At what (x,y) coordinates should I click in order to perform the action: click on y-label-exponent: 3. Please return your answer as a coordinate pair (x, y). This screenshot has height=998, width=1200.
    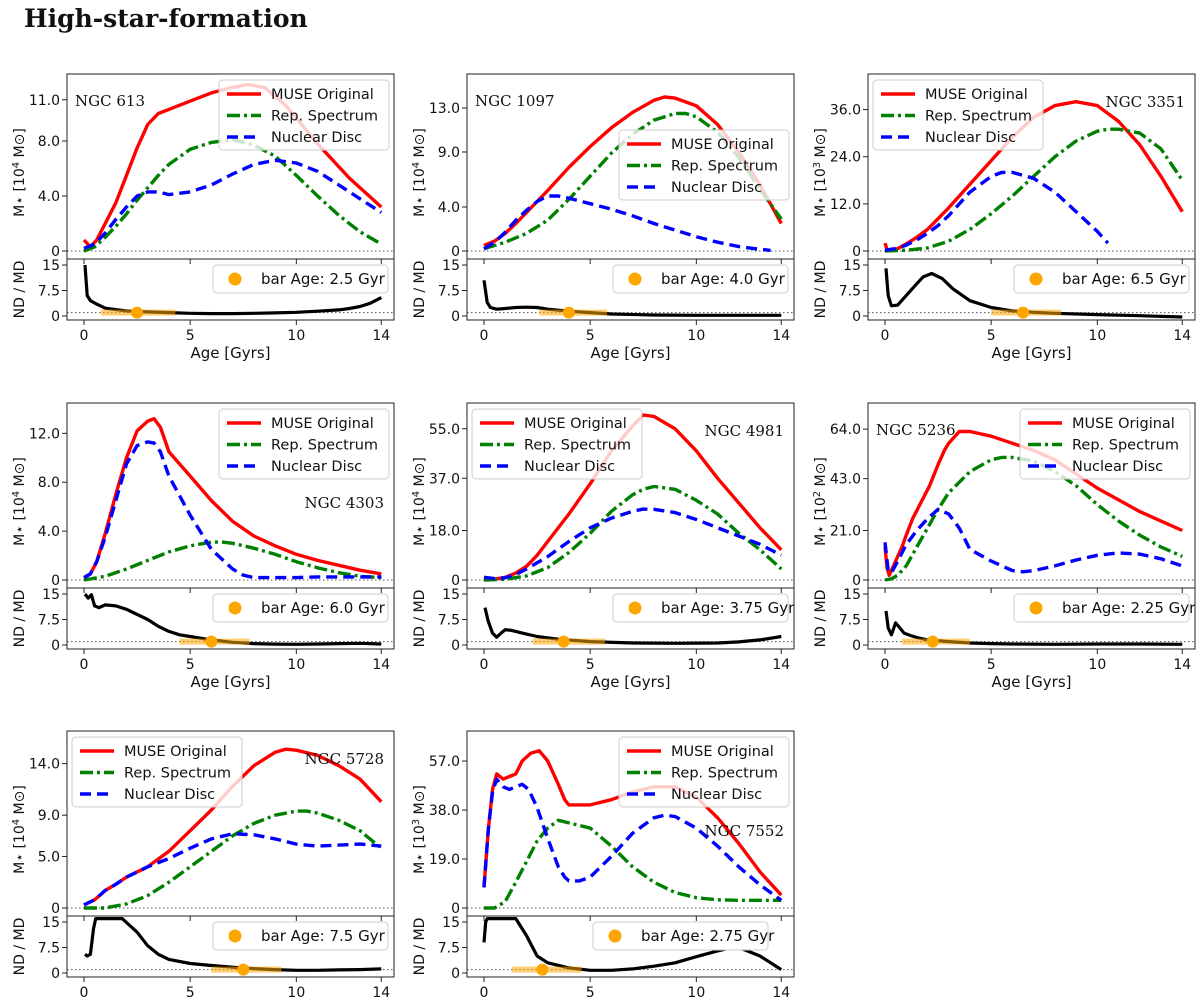
    Looking at the image, I should click on (416, 822).